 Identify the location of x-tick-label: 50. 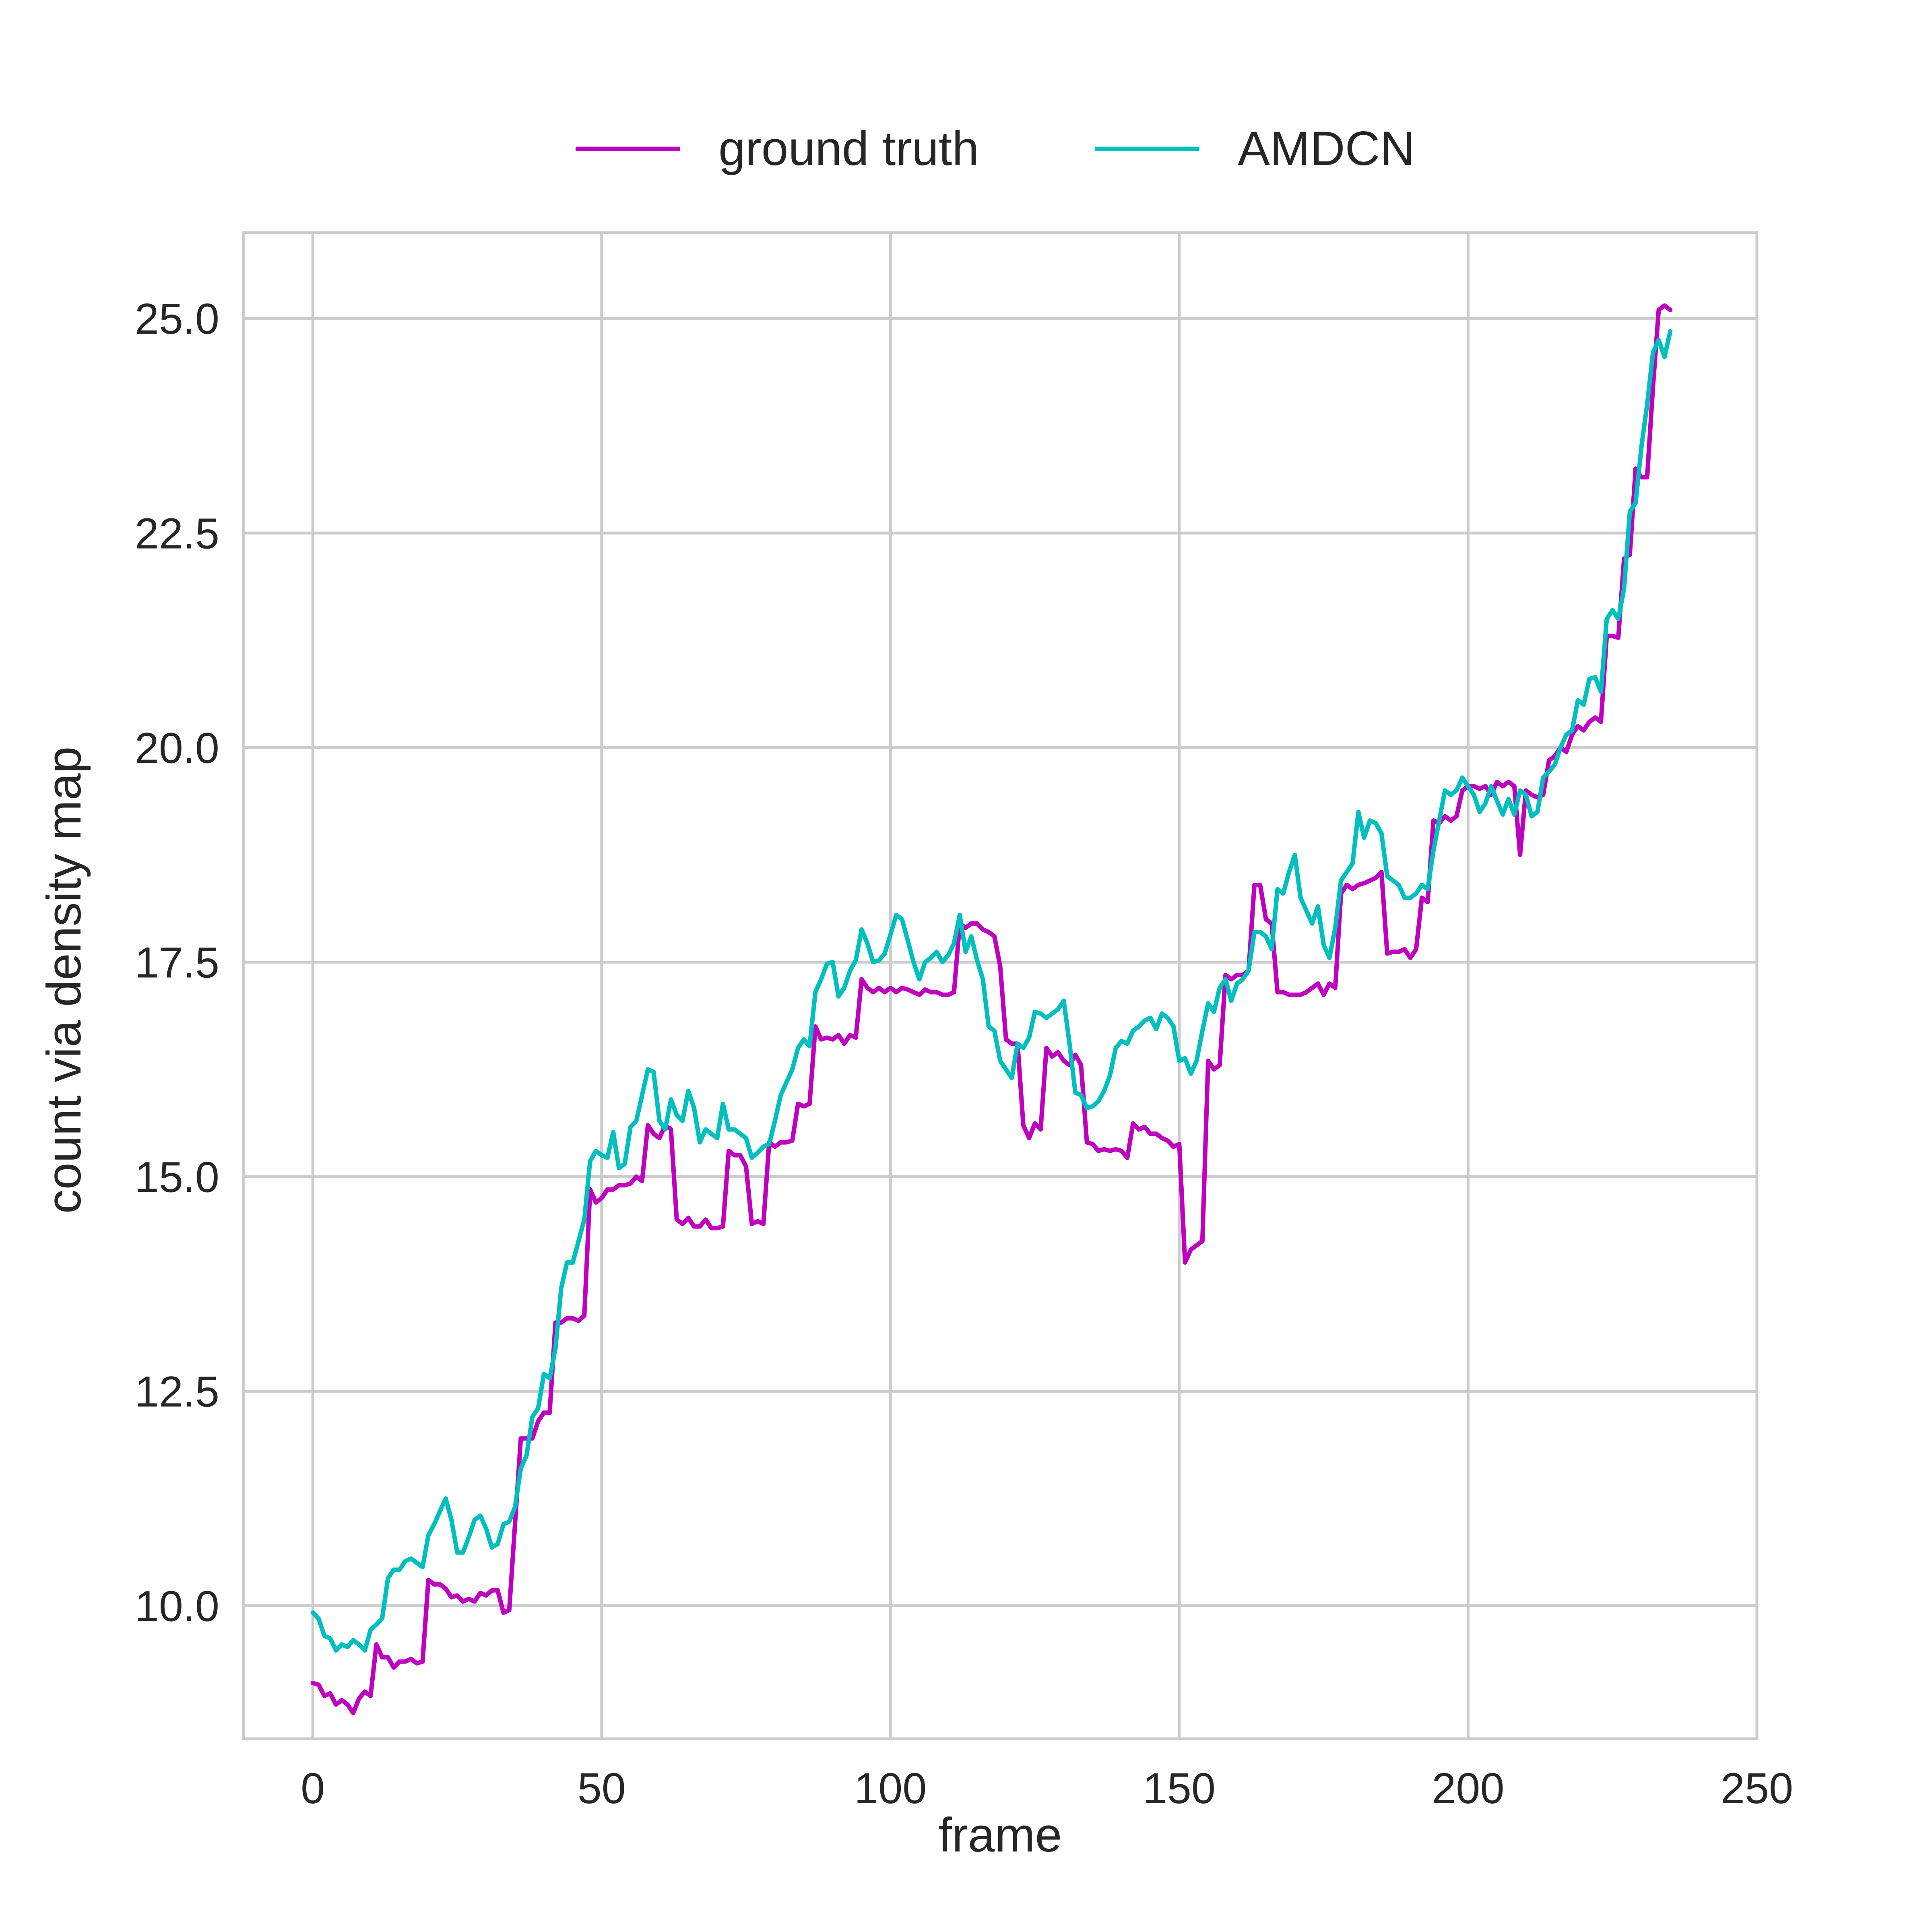
(602, 1788).